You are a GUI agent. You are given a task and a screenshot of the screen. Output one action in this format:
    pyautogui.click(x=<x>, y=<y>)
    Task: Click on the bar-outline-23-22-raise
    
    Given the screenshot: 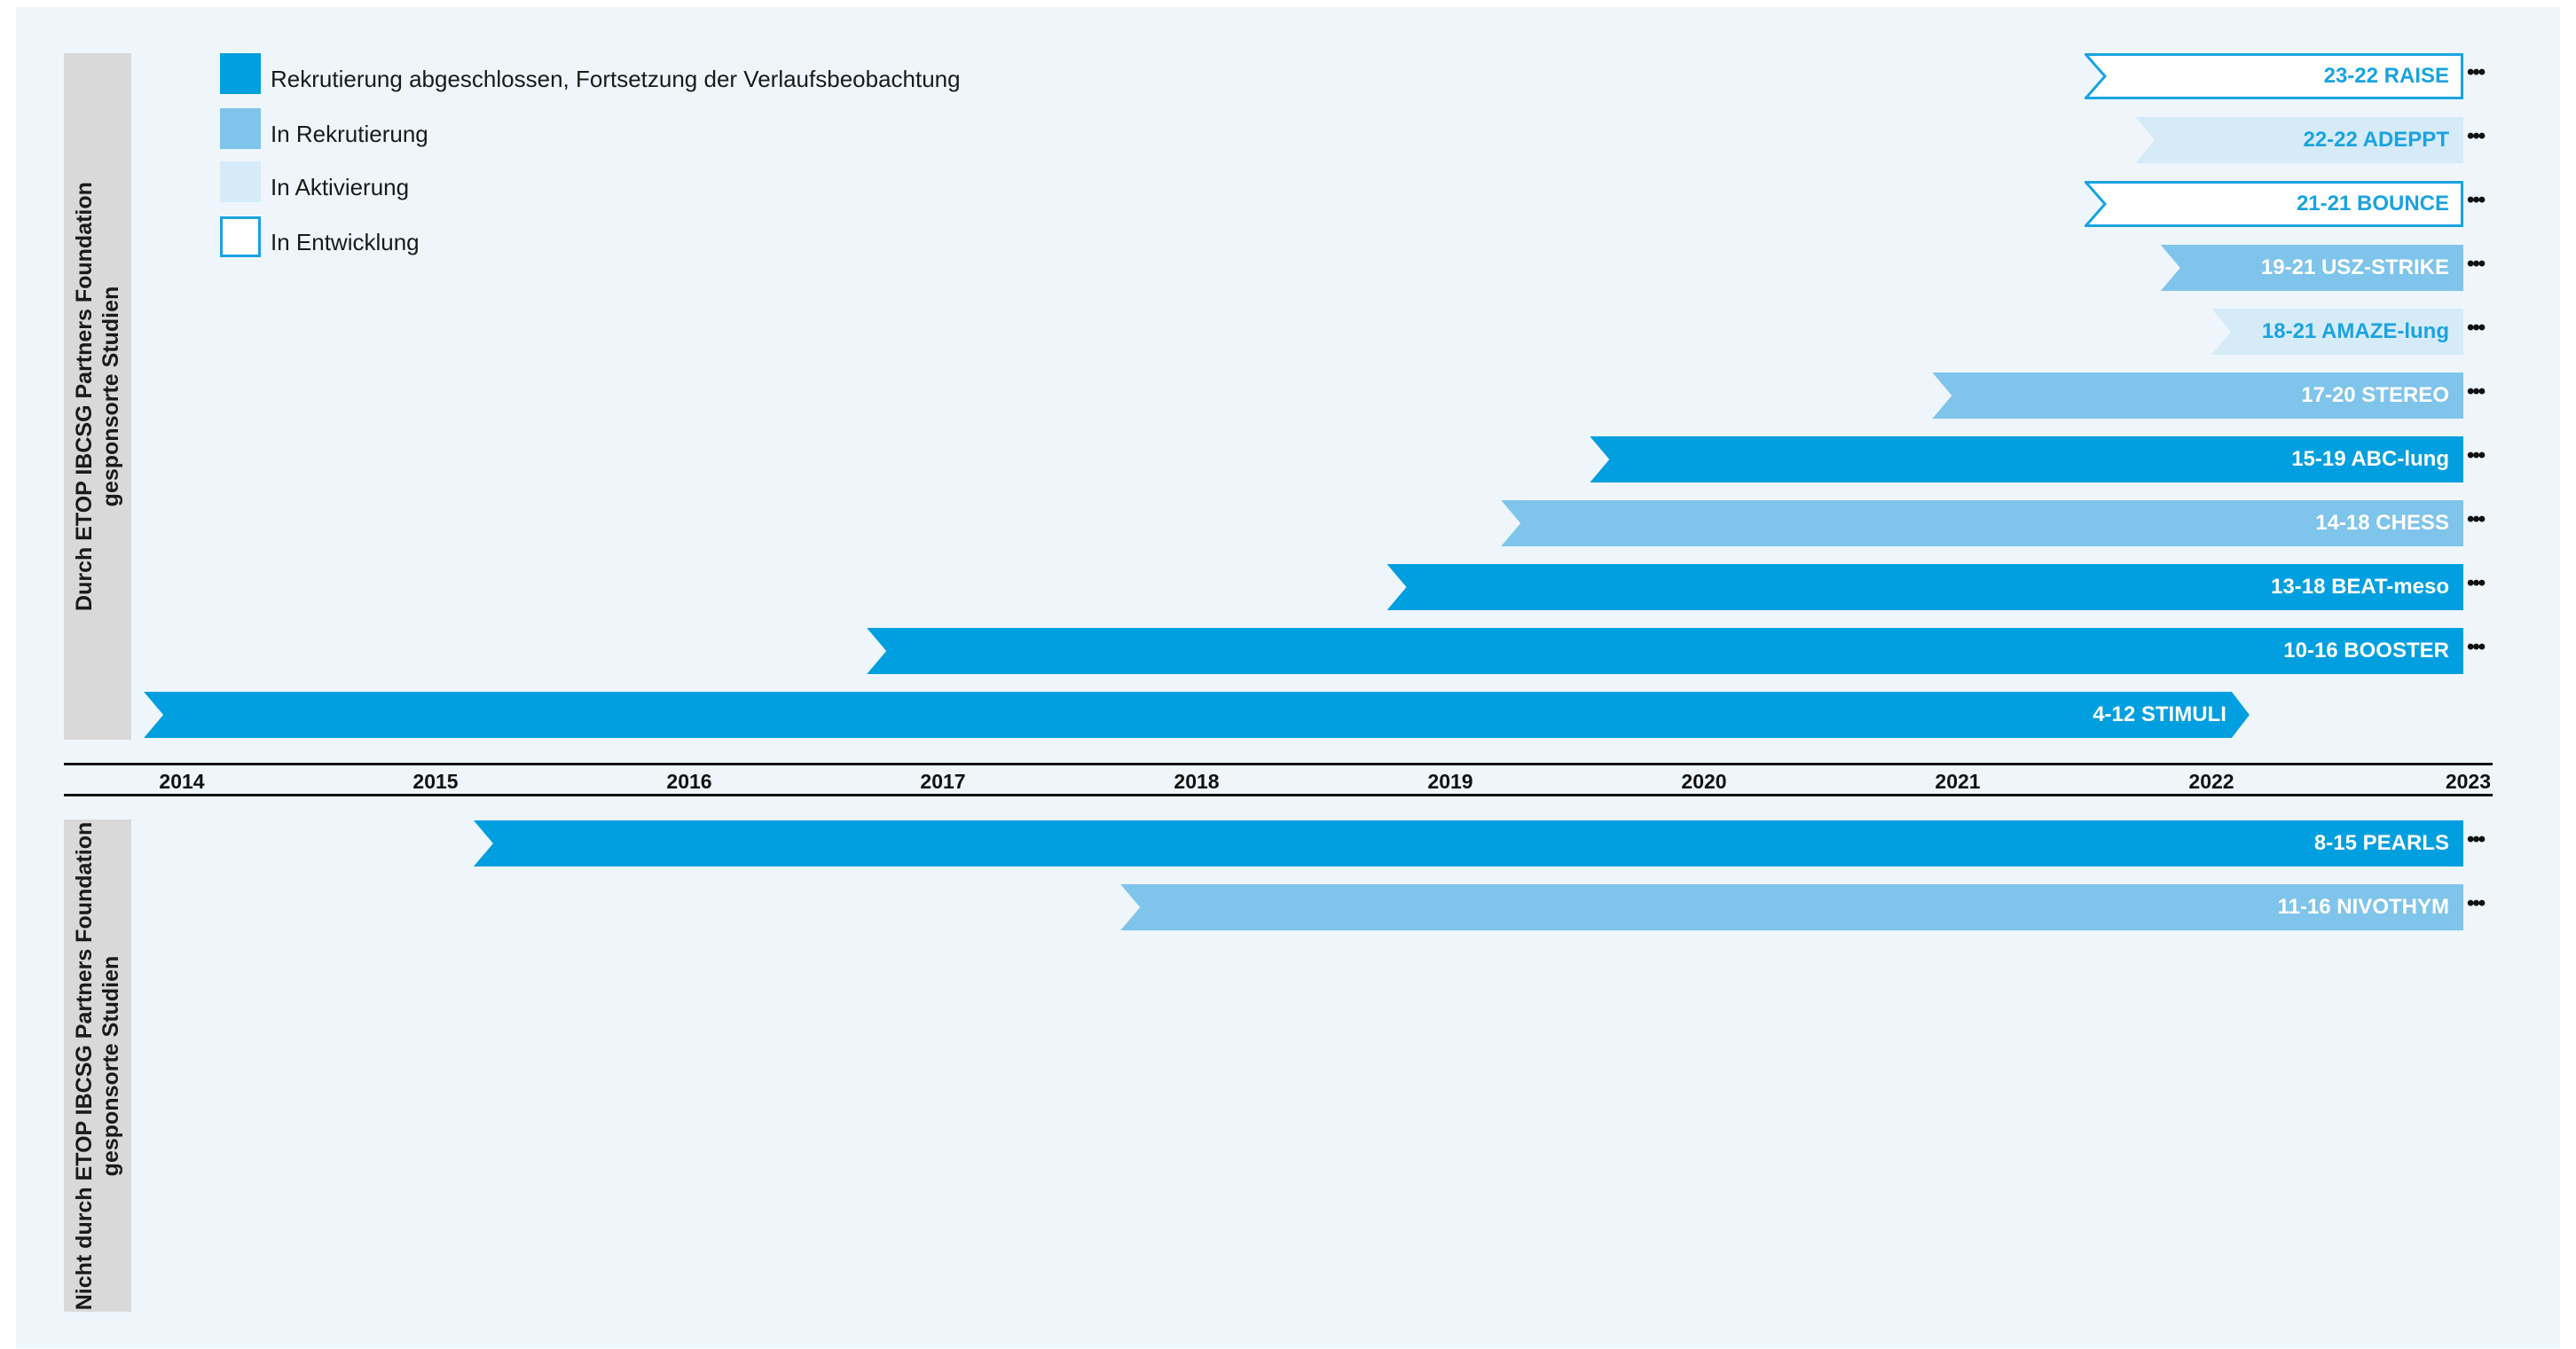 What is the action you would take?
    pyautogui.click(x=2274, y=76)
    